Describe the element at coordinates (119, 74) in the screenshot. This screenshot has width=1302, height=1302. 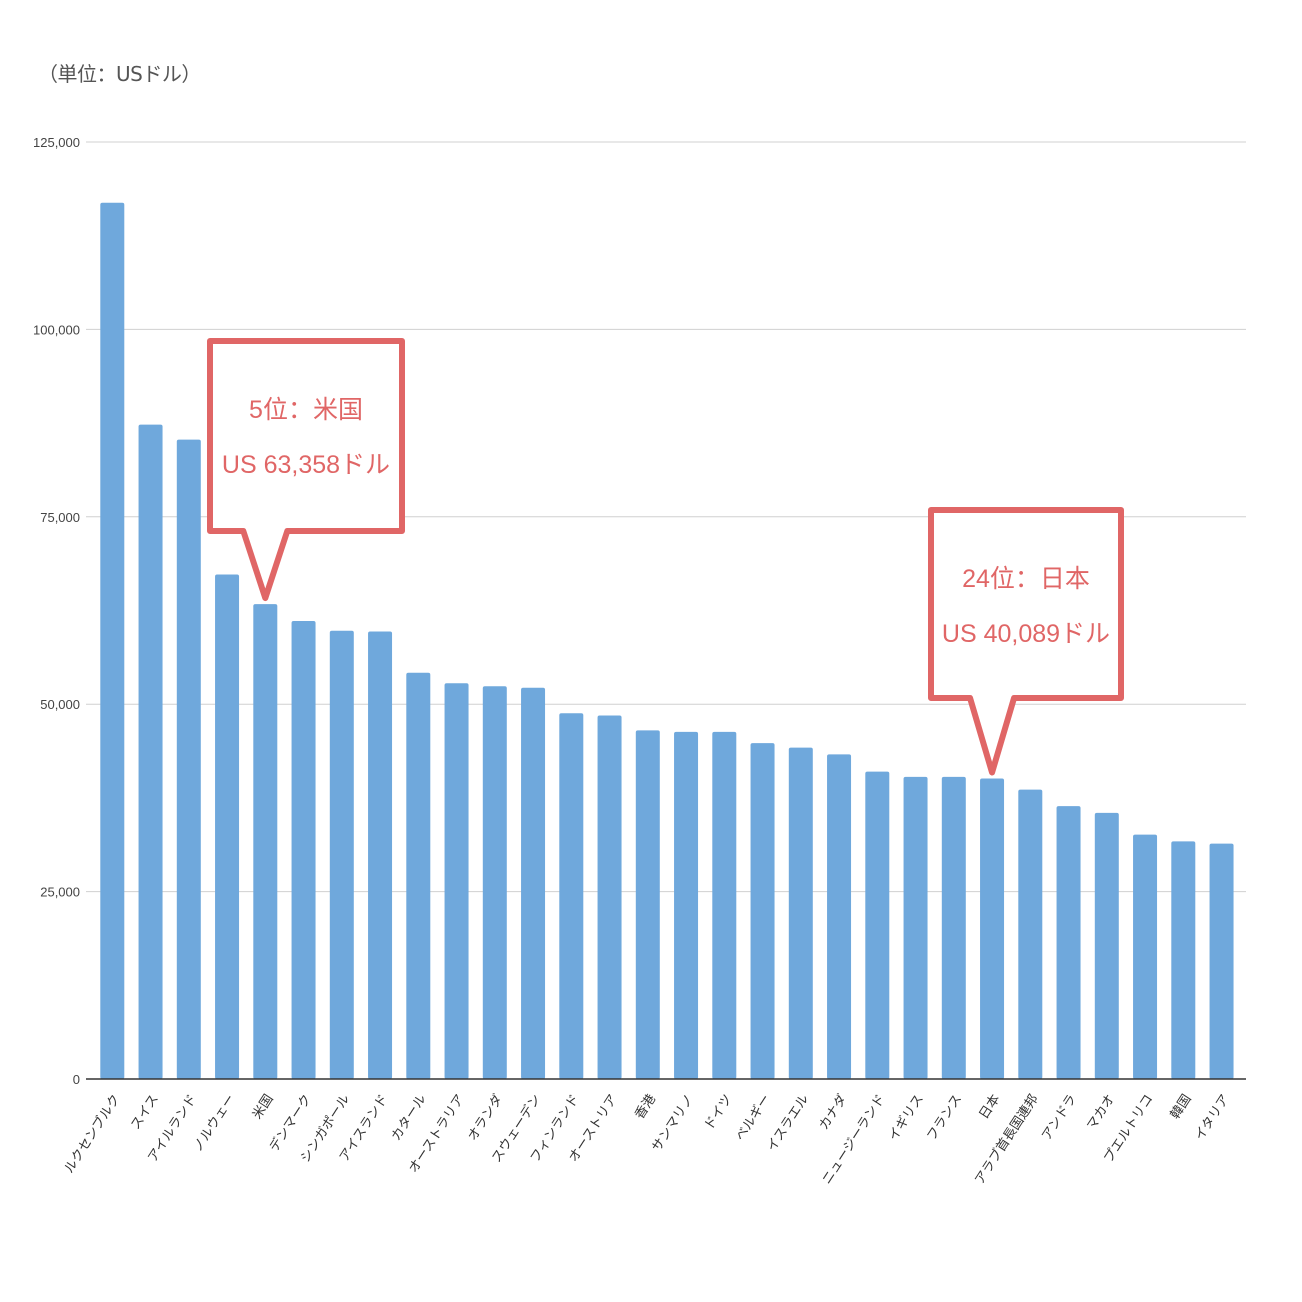
I see `unit-label: （単位：USドル）` at that location.